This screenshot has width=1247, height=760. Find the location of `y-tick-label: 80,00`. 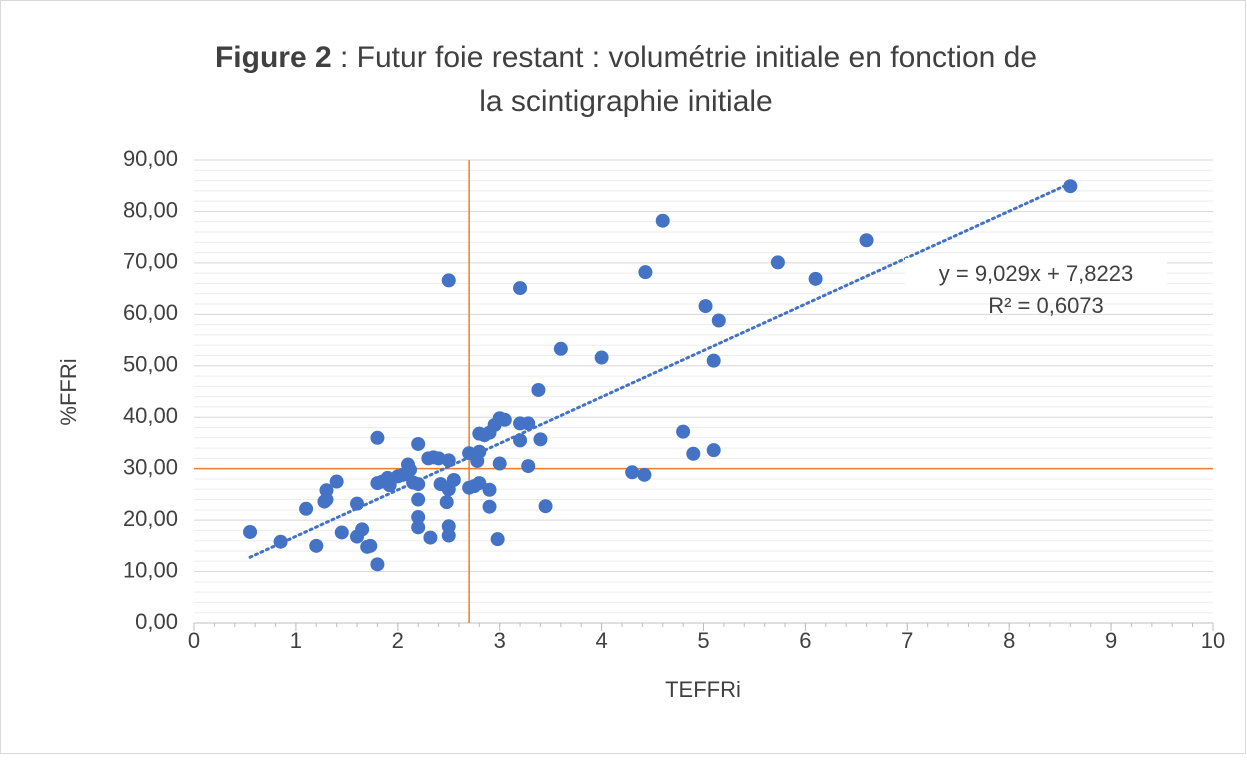

y-tick-label: 80,00 is located at coordinates (150, 209).